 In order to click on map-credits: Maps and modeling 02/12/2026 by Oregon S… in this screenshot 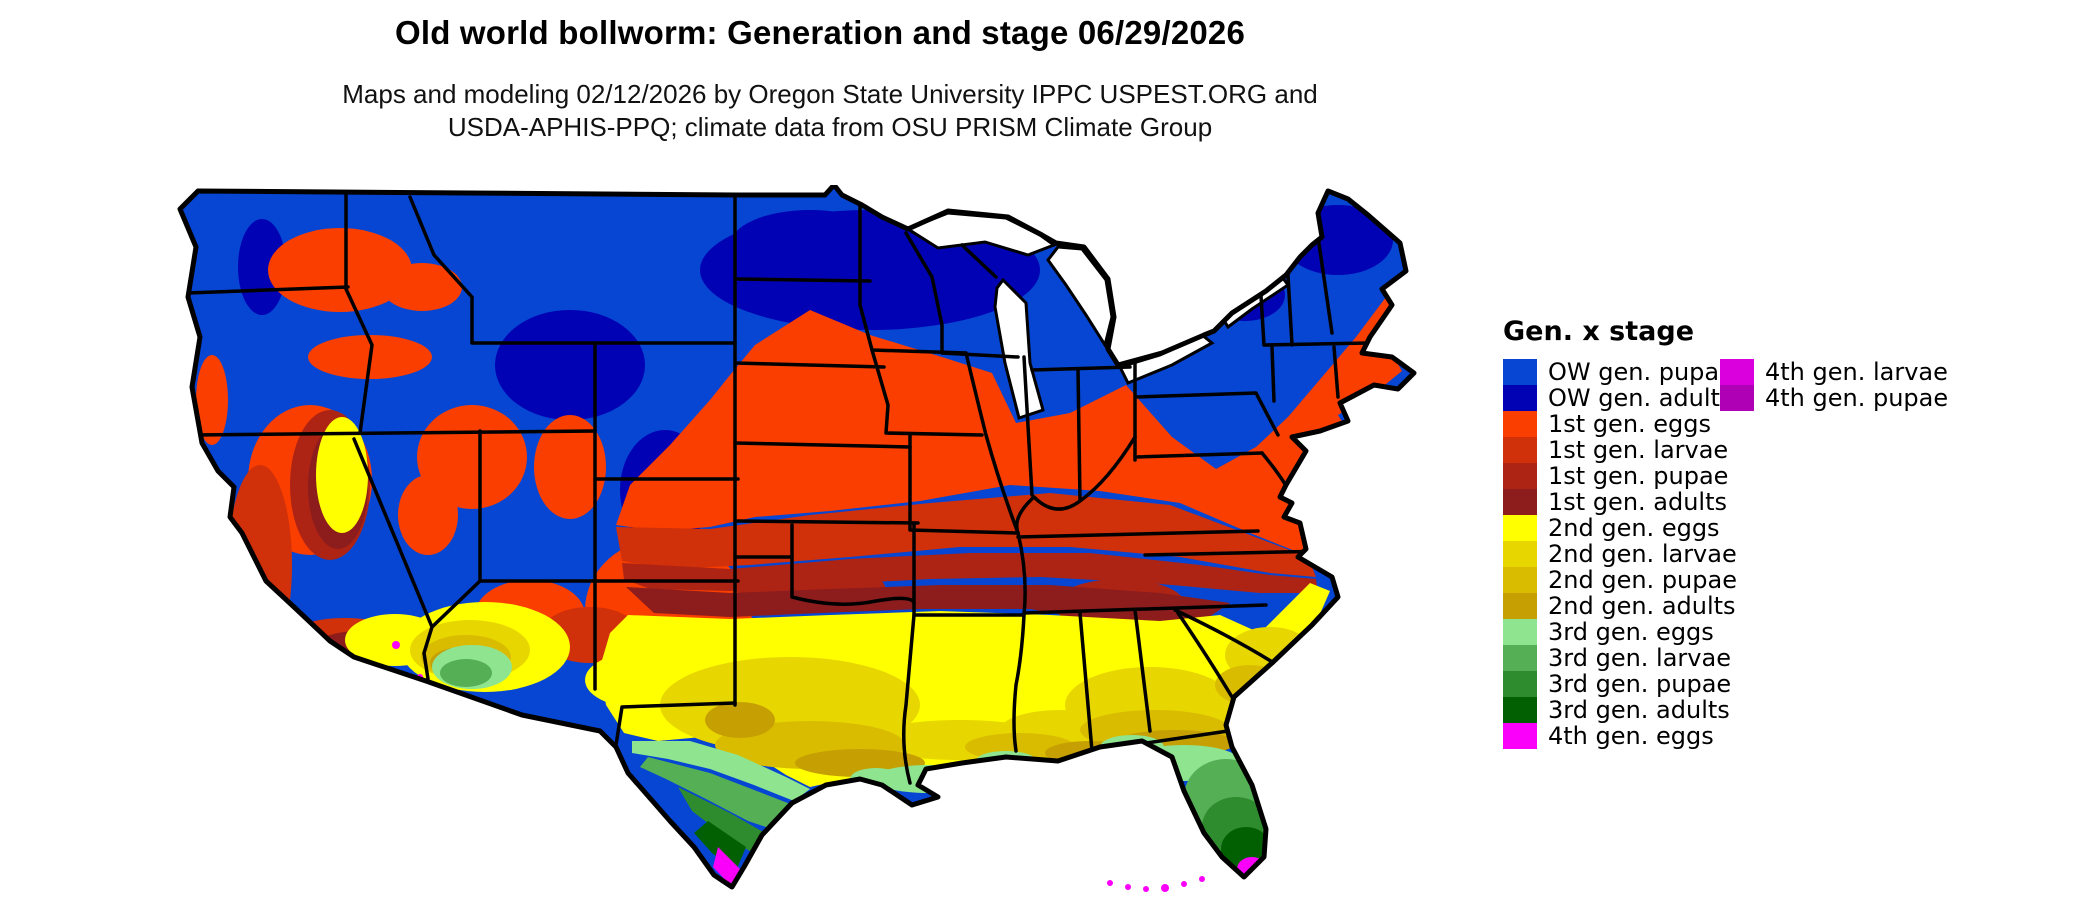, I will do `click(830, 111)`.